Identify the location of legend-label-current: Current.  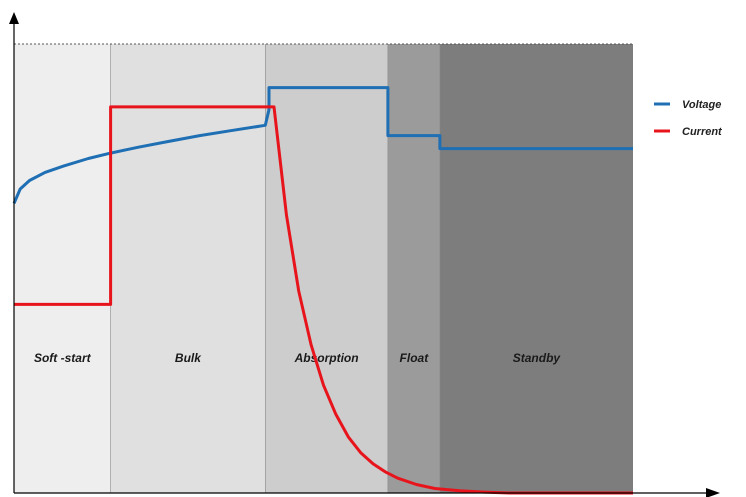
(702, 132).